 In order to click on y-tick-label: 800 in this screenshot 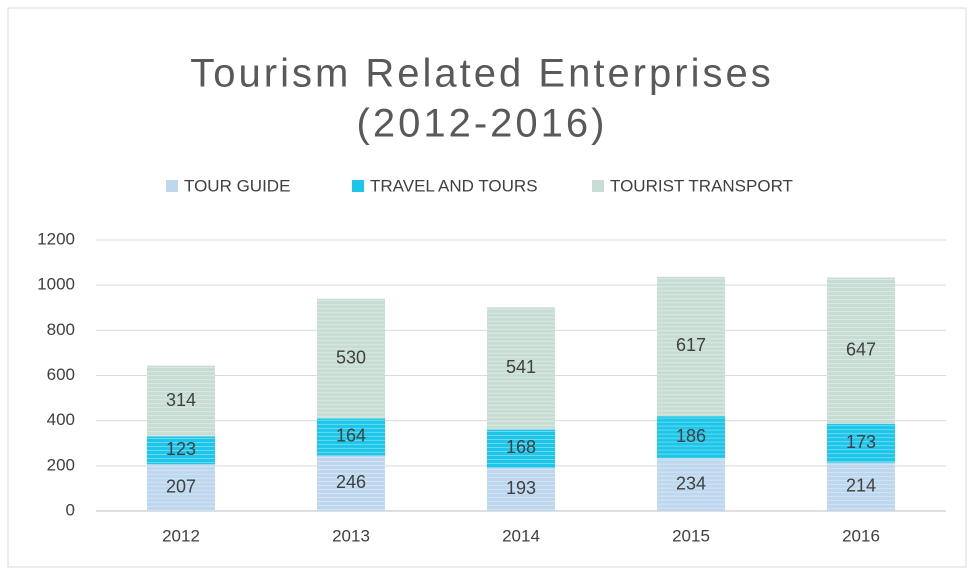, I will do `click(61, 329)`.